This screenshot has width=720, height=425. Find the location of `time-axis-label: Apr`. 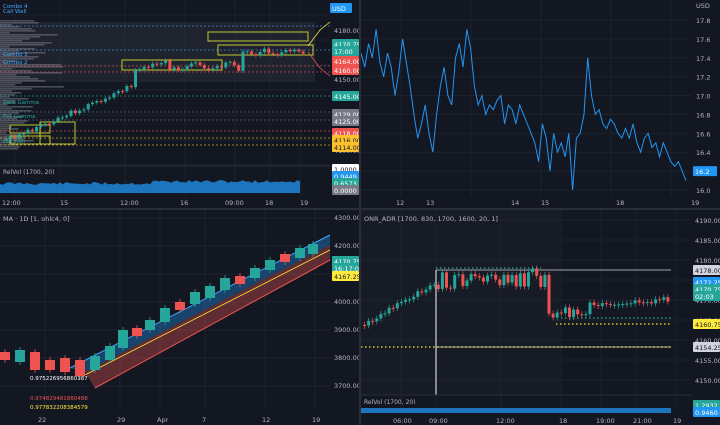

time-axis-label: Apr is located at coordinates (163, 420).